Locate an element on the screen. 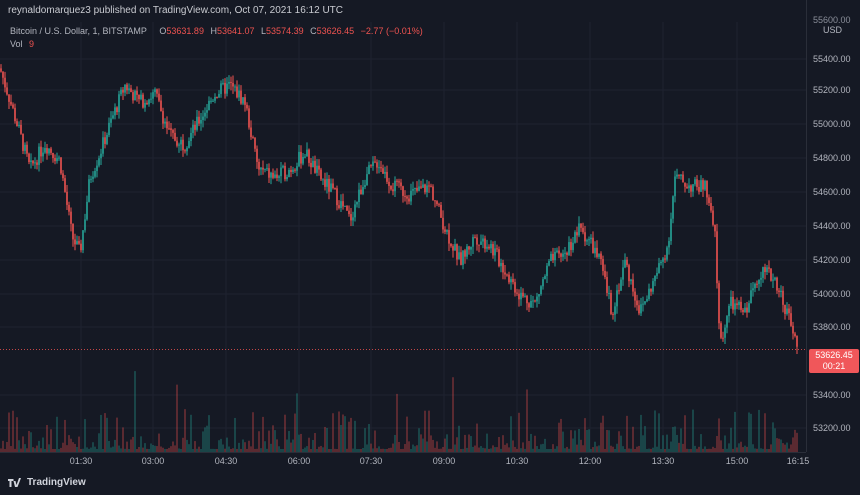  time-tick: 06:00 is located at coordinates (299, 461).